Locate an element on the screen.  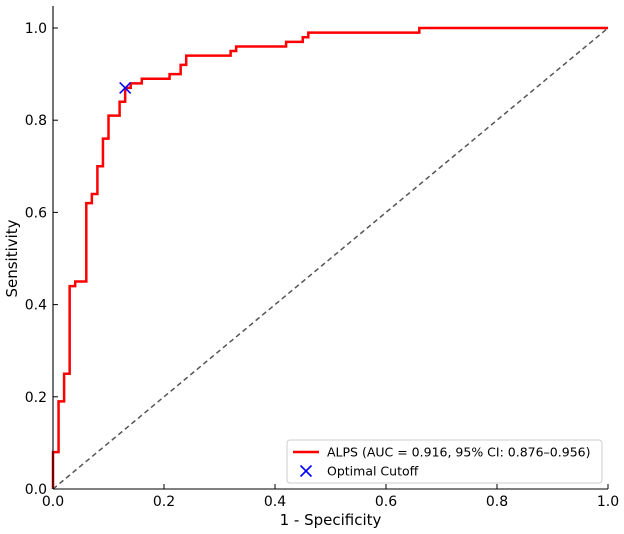
y-tick-label: 0.4 is located at coordinates (36, 306).